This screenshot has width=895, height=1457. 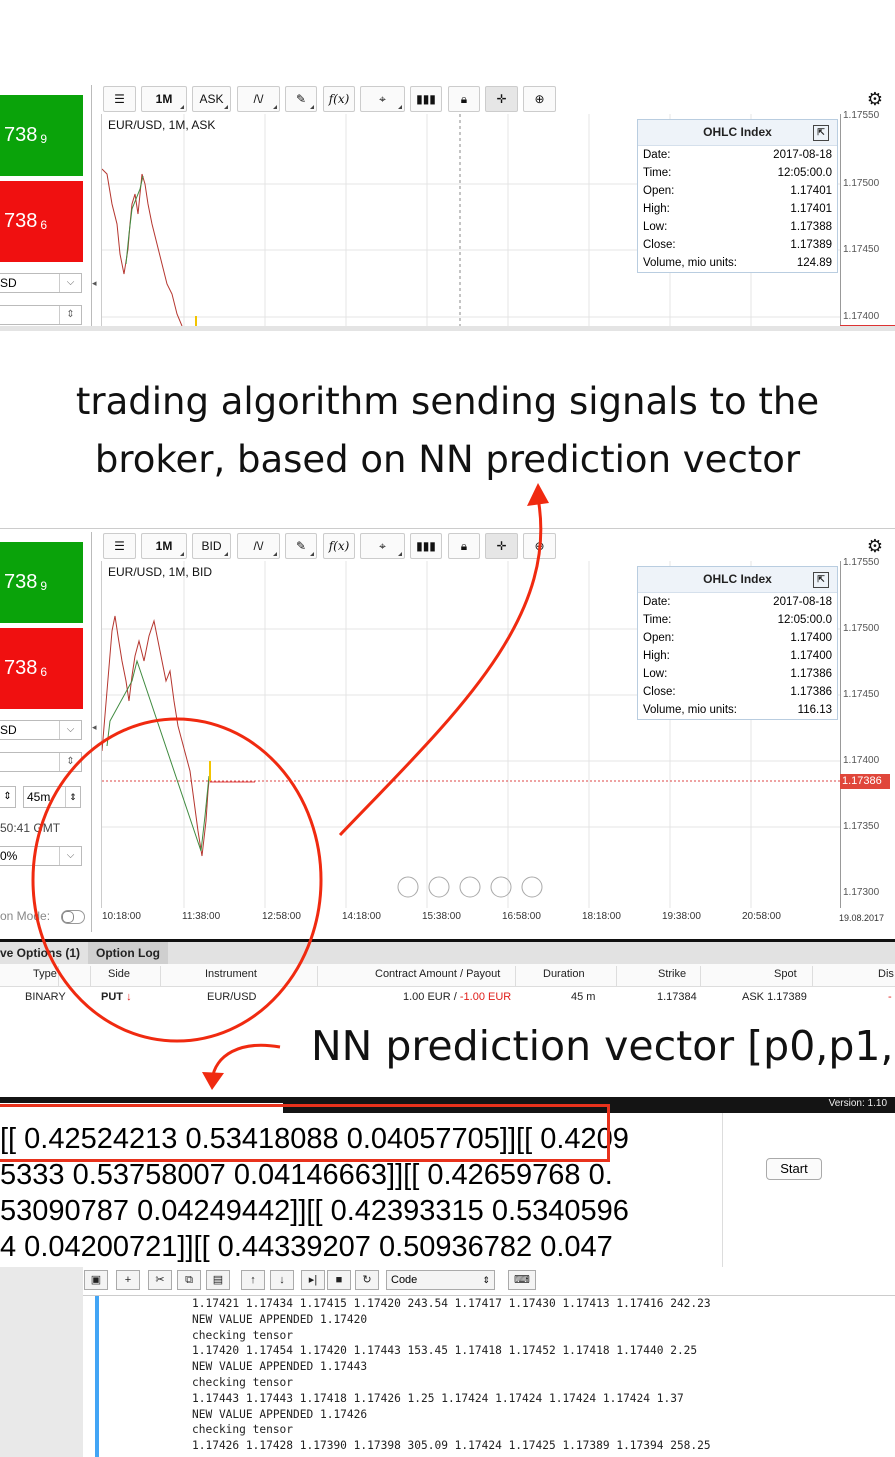 I want to click on buy-price-sub: 9, so click(x=44, y=585).